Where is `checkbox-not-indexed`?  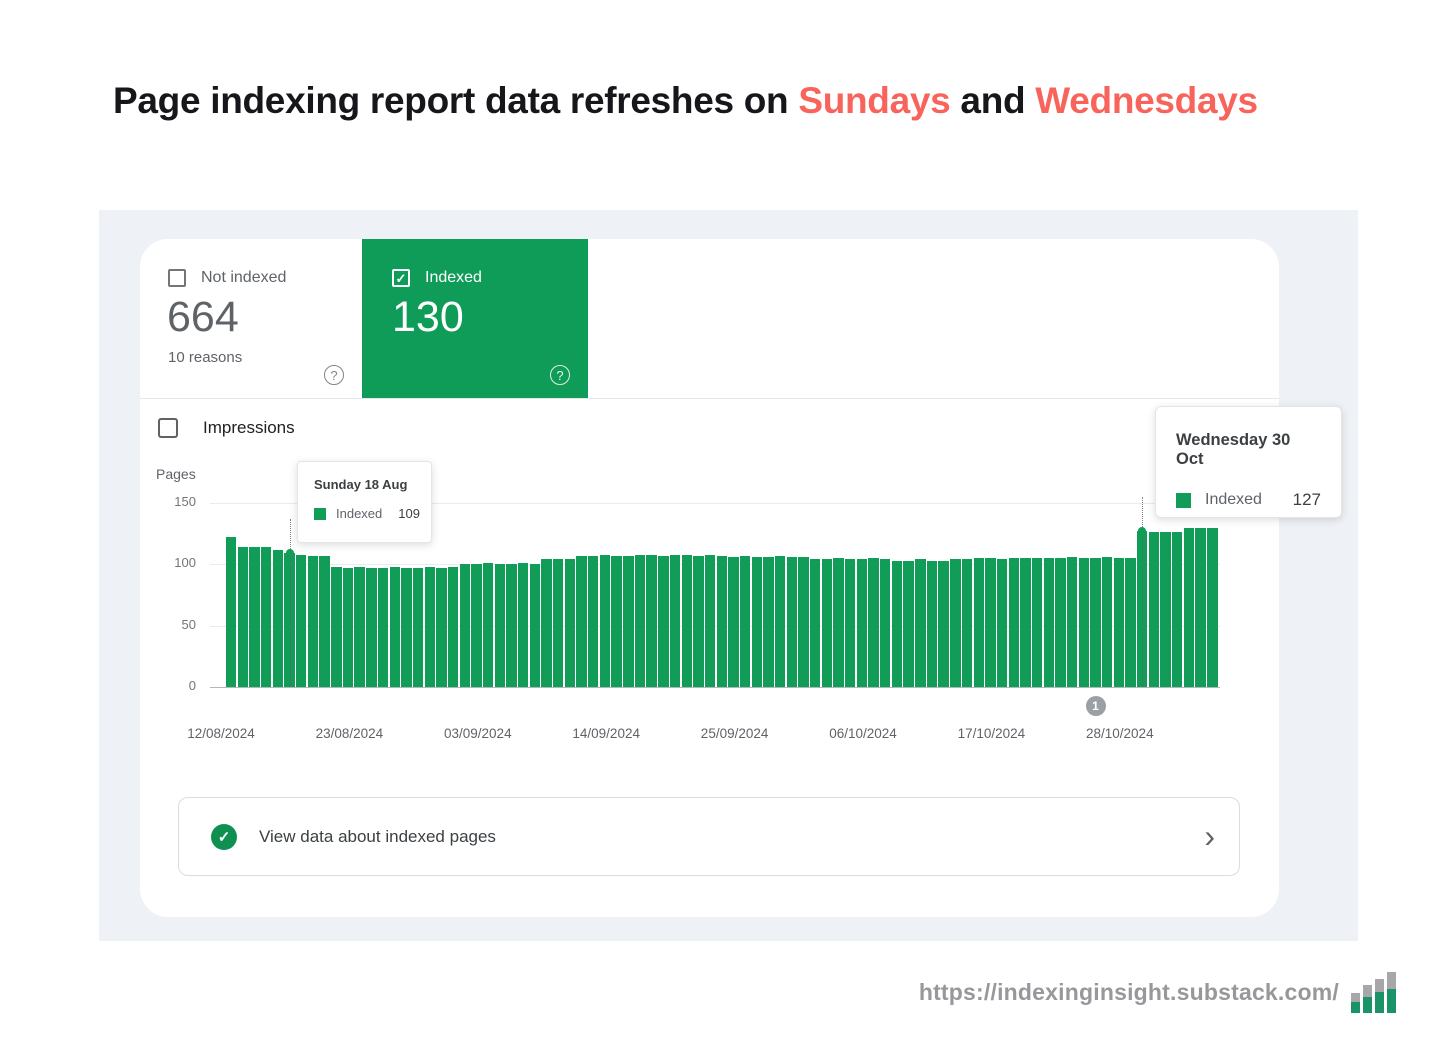
checkbox-not-indexed is located at coordinates (177, 278).